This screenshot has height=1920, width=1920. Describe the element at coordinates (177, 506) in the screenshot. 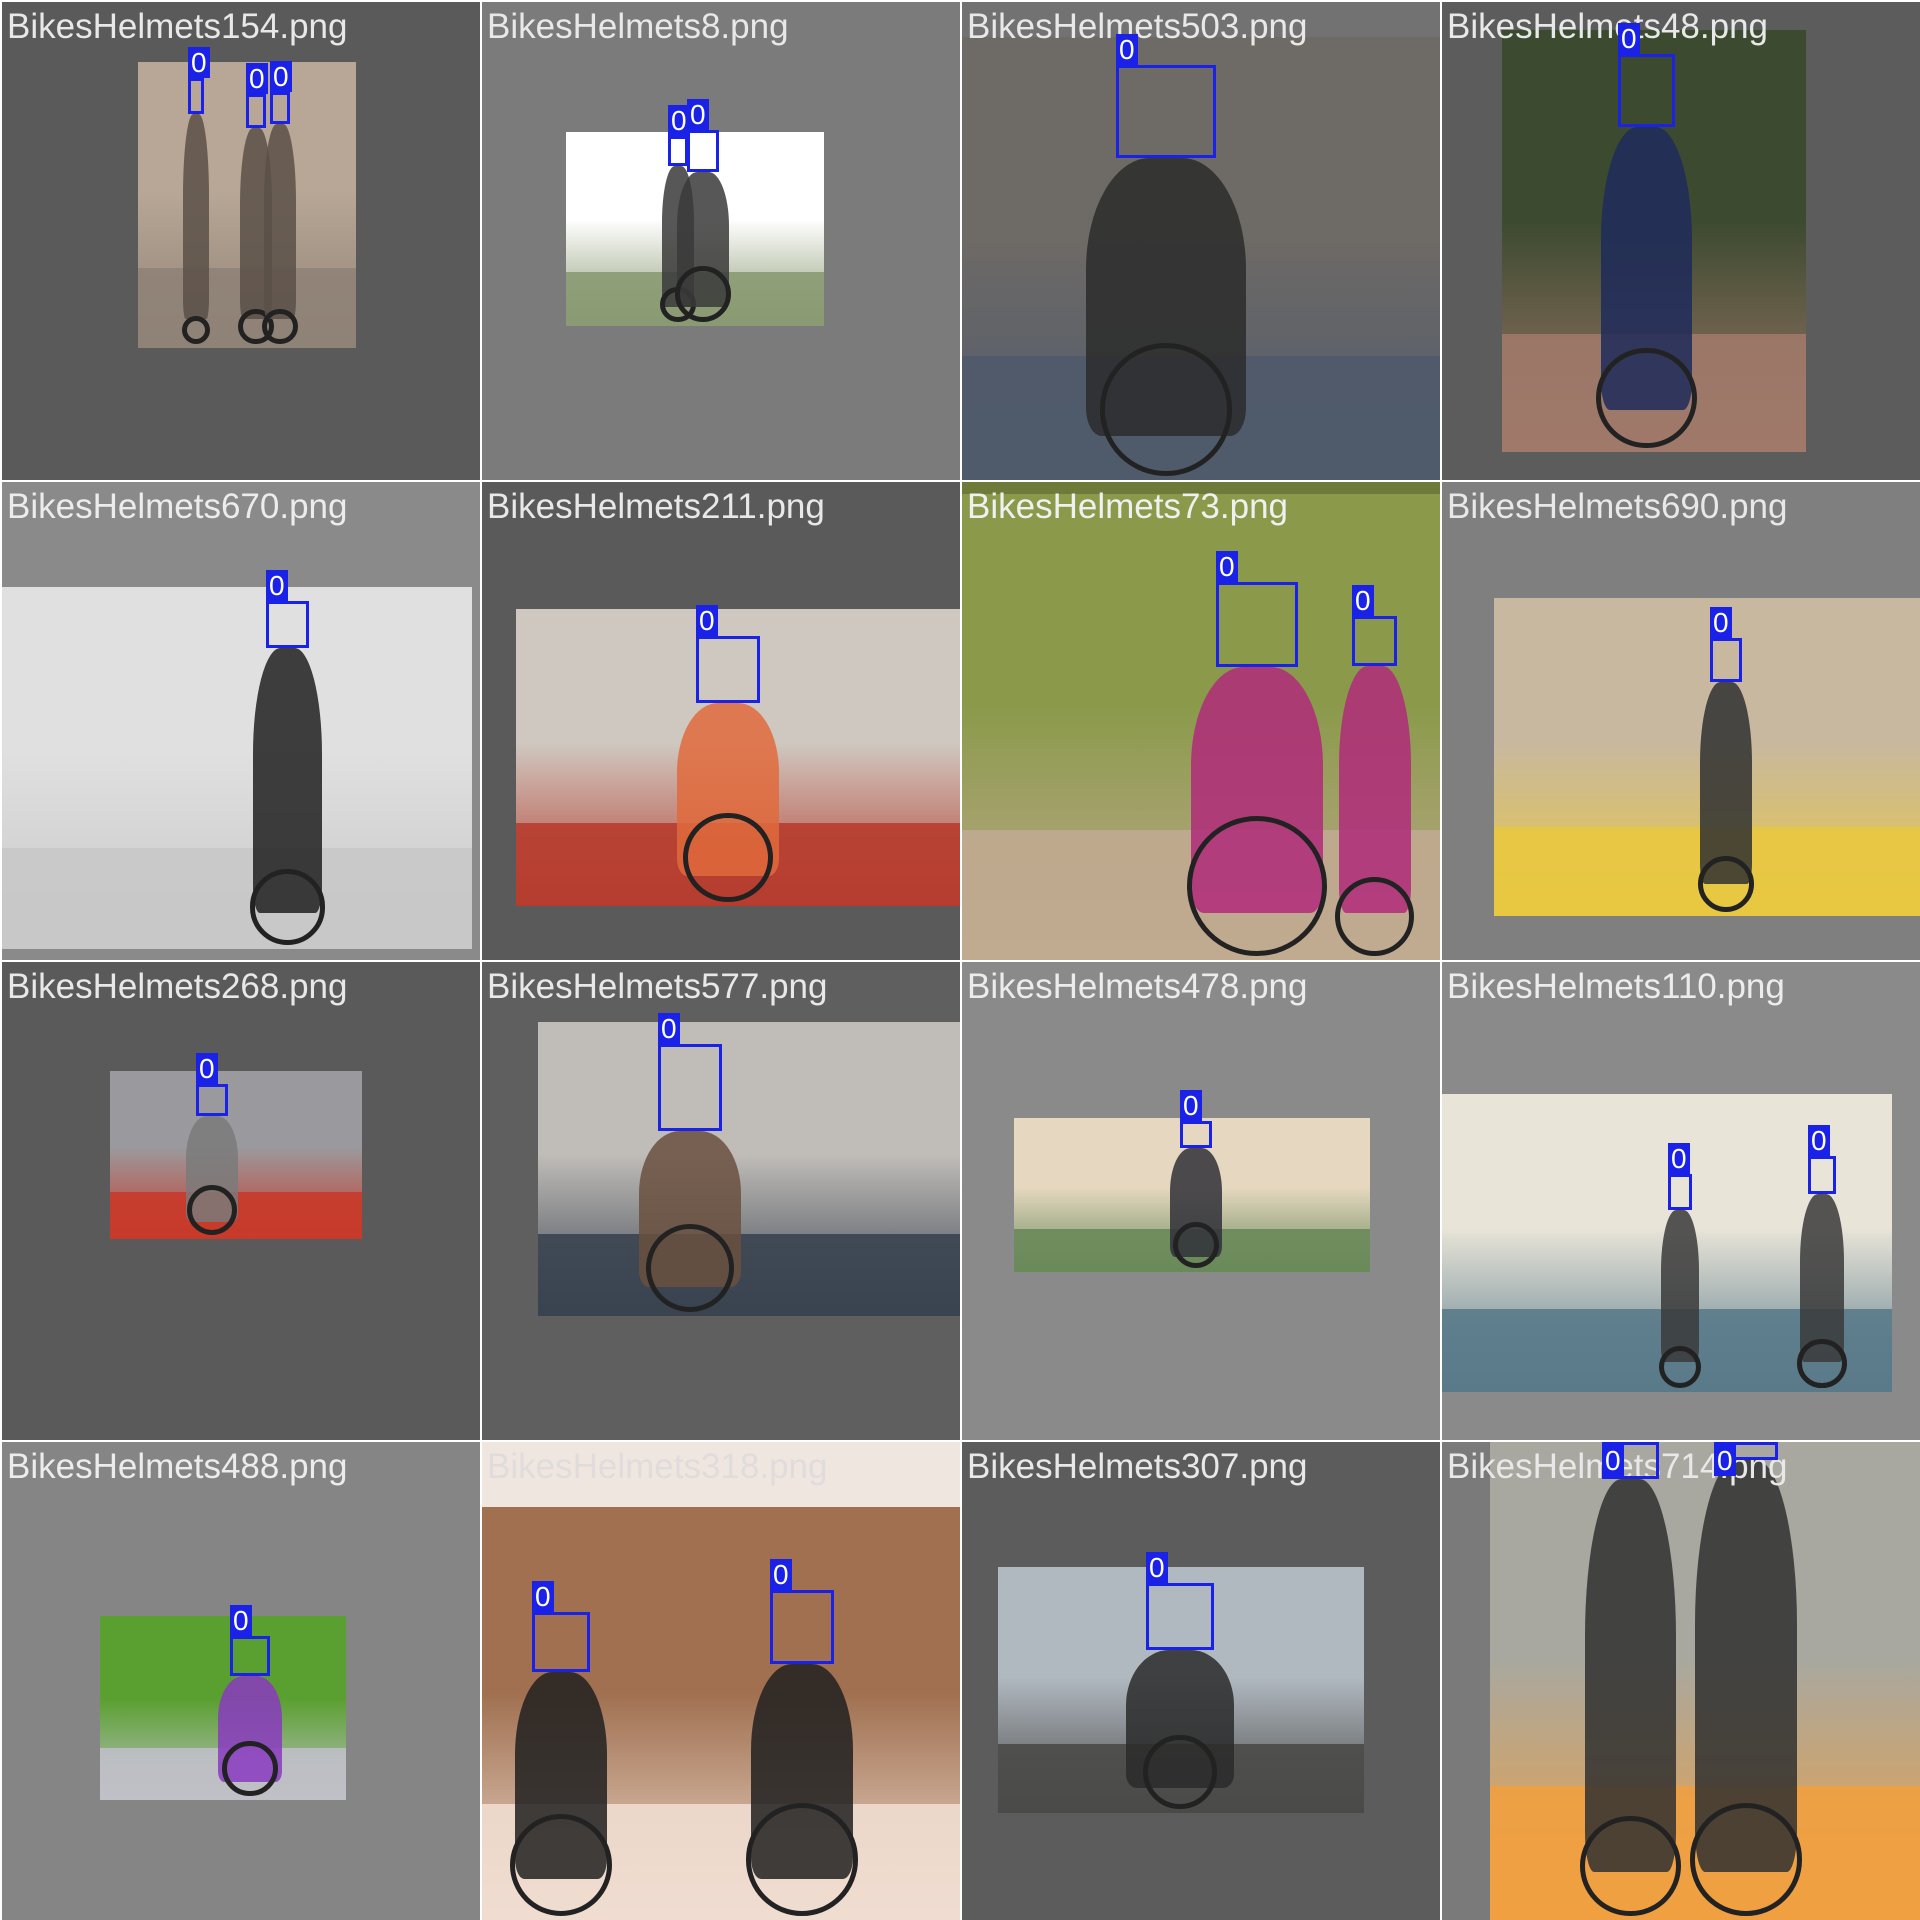

I see `image-filename: BikesHelmets670.png` at that location.